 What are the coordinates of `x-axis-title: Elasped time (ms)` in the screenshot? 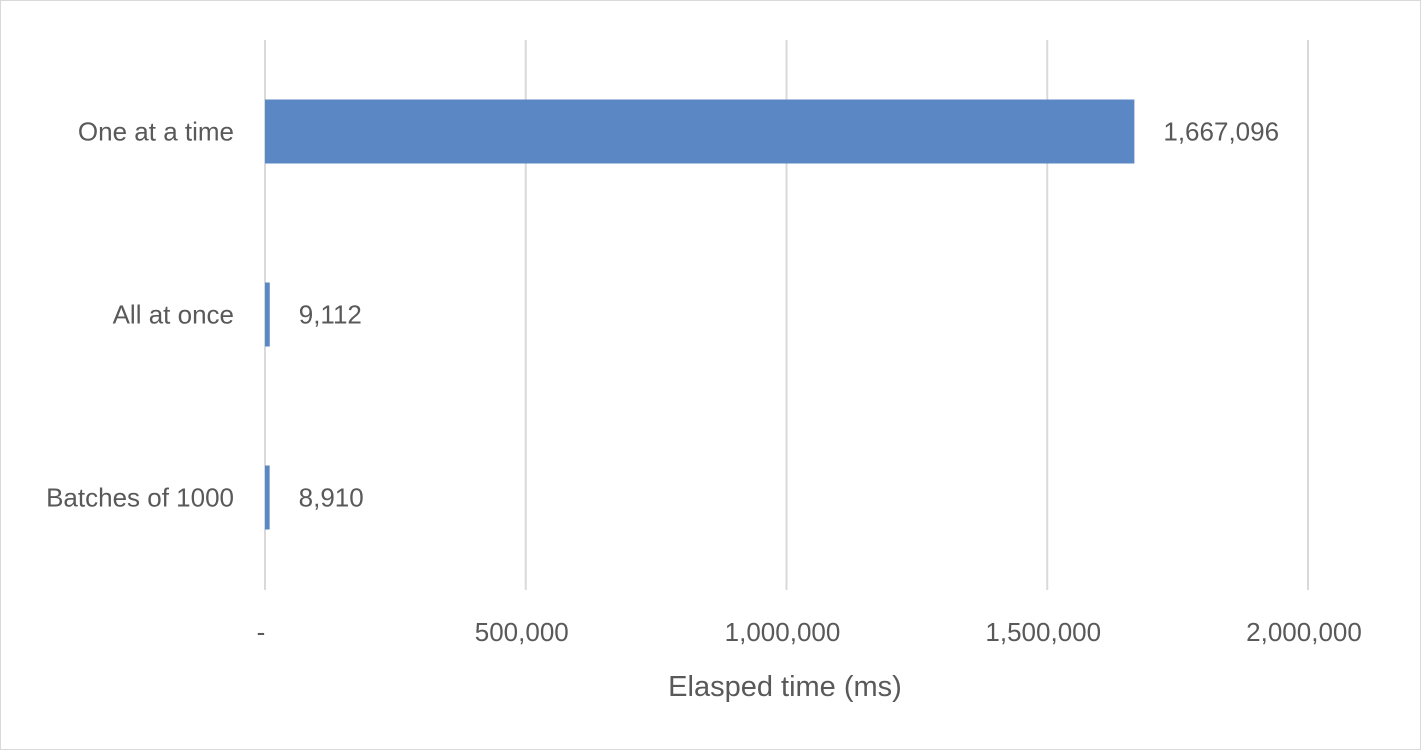 It's located at (785, 687).